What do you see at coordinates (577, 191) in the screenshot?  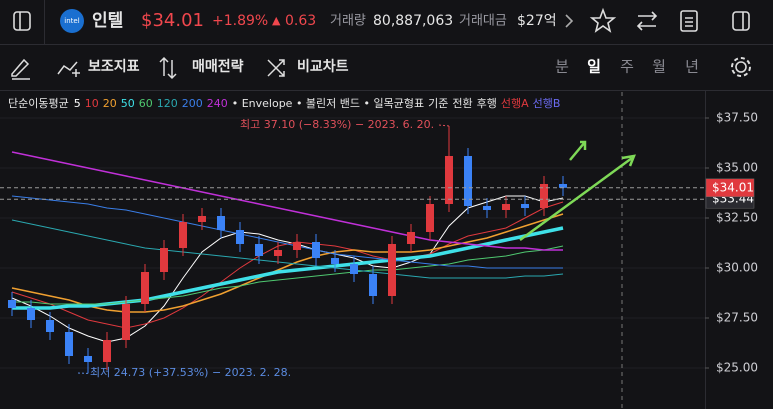 I see `arrow` at bounding box center [577, 191].